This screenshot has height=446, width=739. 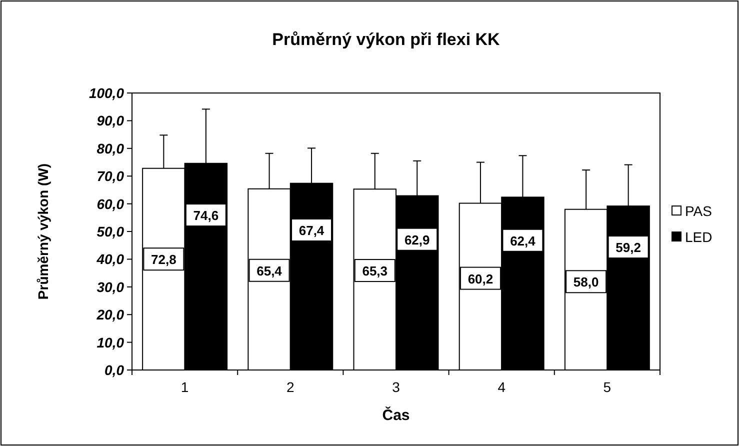 What do you see at coordinates (586, 282) in the screenshot?
I see `data-label: 58,0` at bounding box center [586, 282].